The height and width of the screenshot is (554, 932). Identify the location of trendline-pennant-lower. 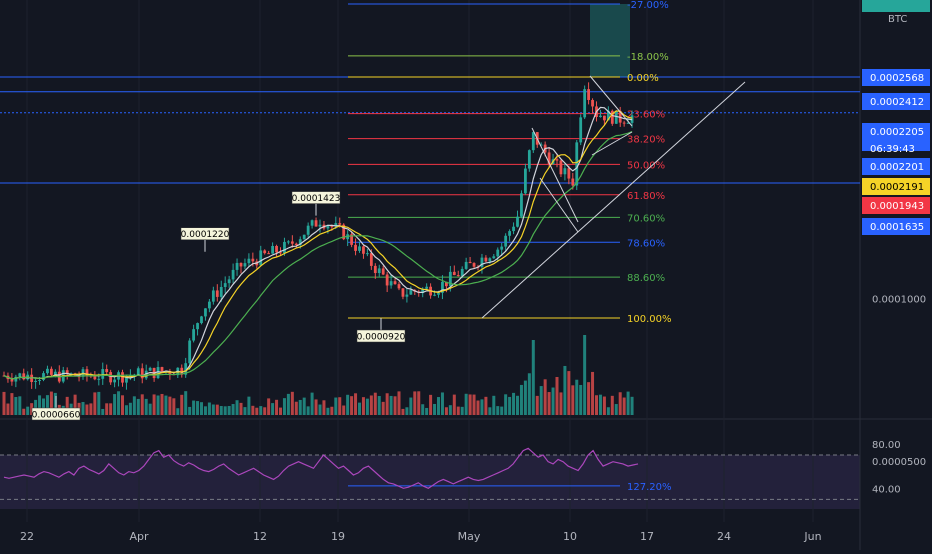
(612, 143).